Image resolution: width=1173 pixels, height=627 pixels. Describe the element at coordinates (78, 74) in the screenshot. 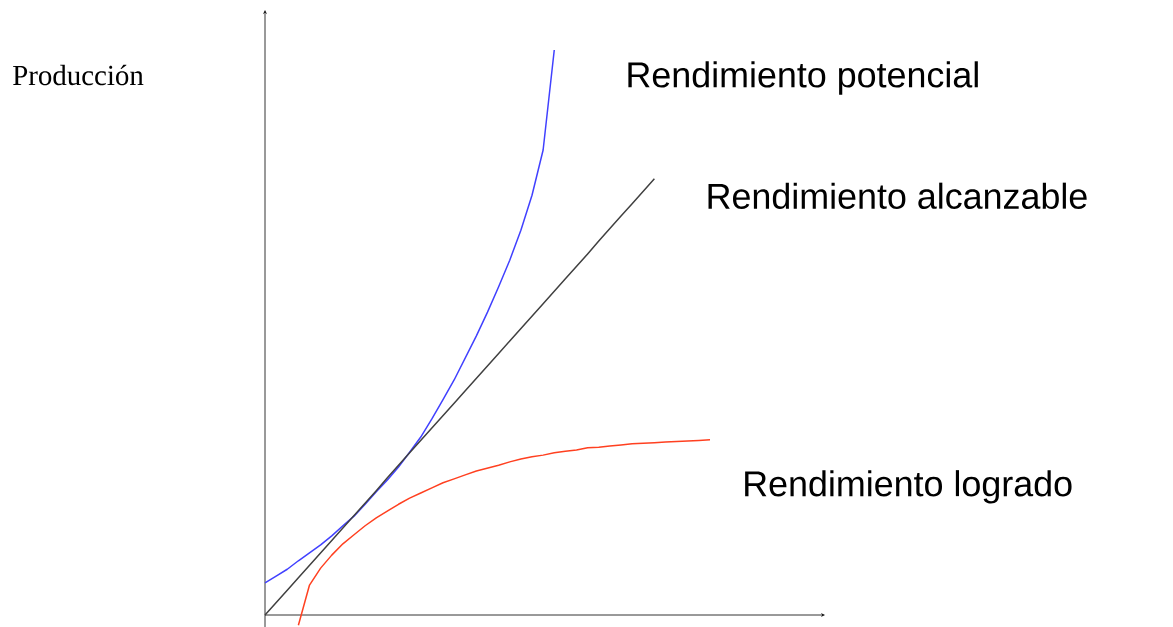

I see `y-axis-title: Producción` at that location.